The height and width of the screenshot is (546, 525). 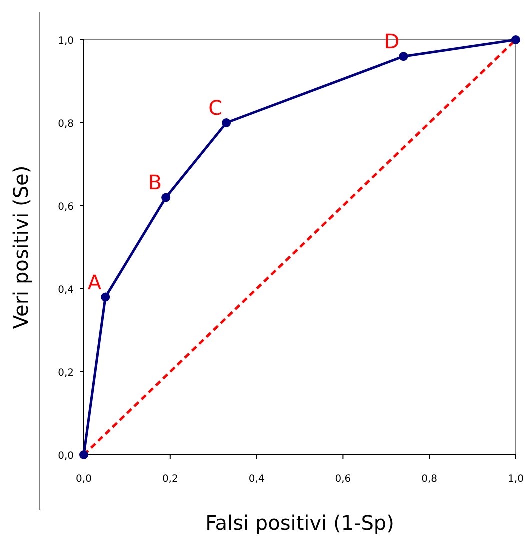 I want to click on annotation: A, so click(x=95, y=282).